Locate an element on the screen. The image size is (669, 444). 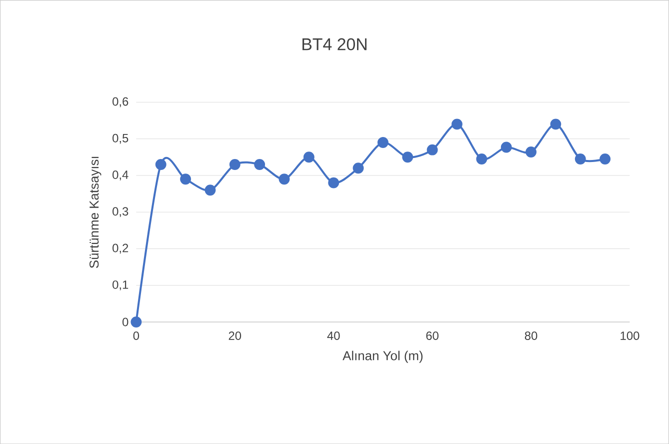
x-axis-title: Alınan Yol (m) is located at coordinates (382, 356).